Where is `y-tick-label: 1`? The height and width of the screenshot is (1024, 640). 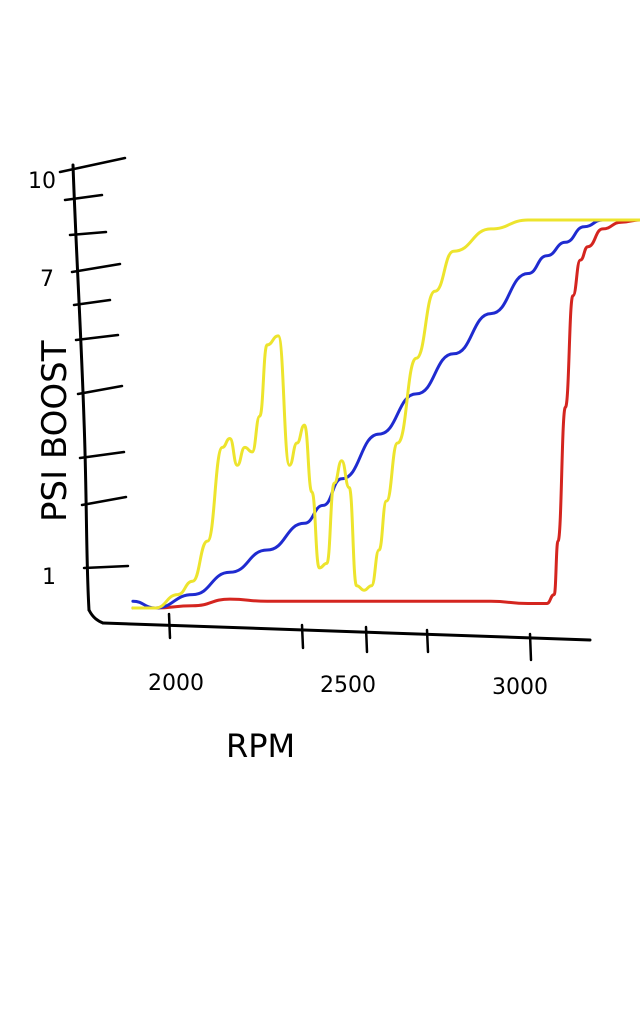
y-tick-label: 1 is located at coordinates (49, 577).